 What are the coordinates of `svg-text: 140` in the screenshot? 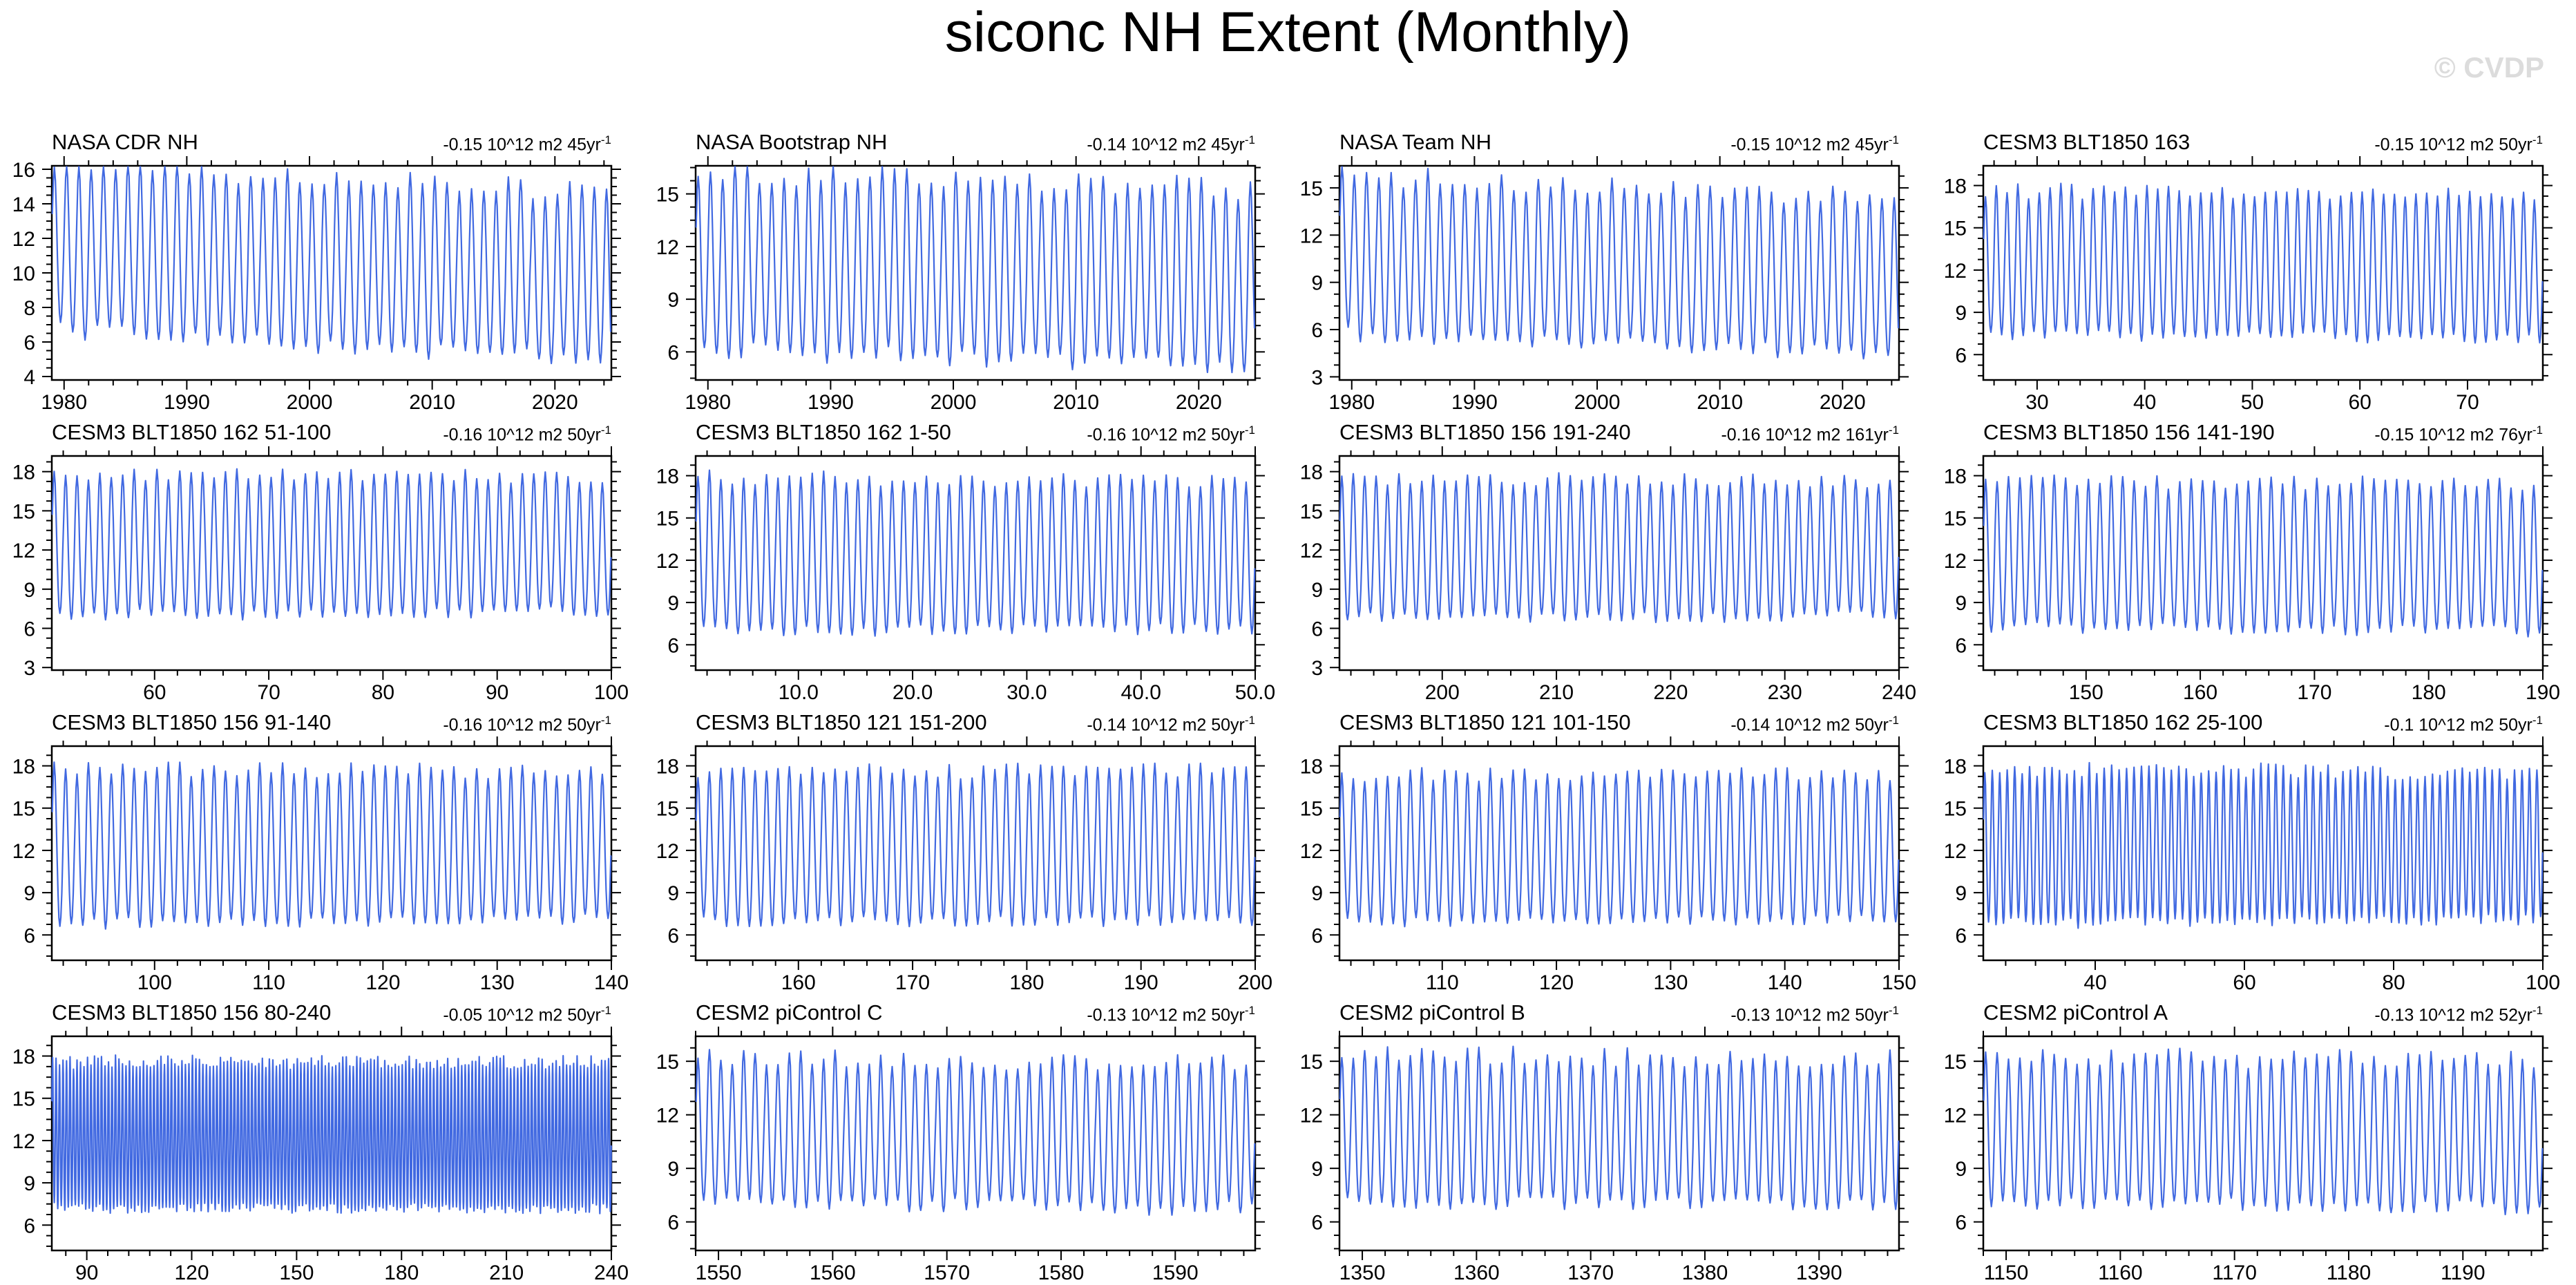 It's located at (611, 982).